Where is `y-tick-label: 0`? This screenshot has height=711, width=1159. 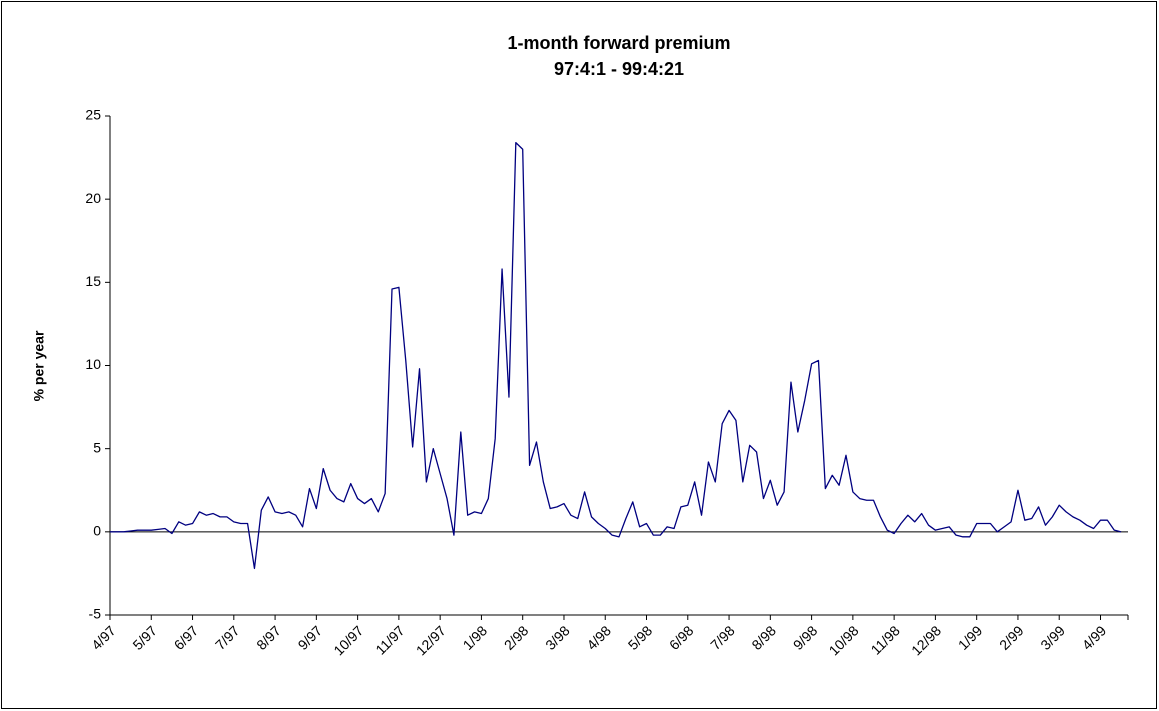 y-tick-label: 0 is located at coordinates (97, 531).